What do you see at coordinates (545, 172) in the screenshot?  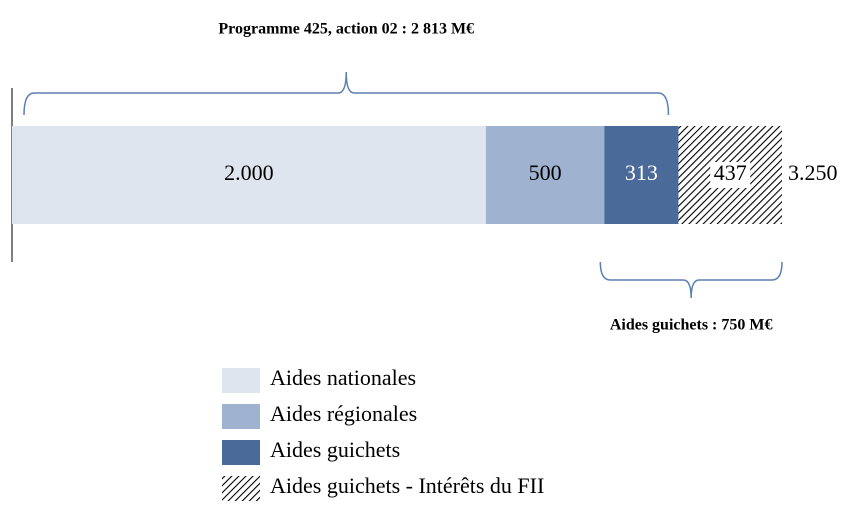 I see `value-label: 500` at bounding box center [545, 172].